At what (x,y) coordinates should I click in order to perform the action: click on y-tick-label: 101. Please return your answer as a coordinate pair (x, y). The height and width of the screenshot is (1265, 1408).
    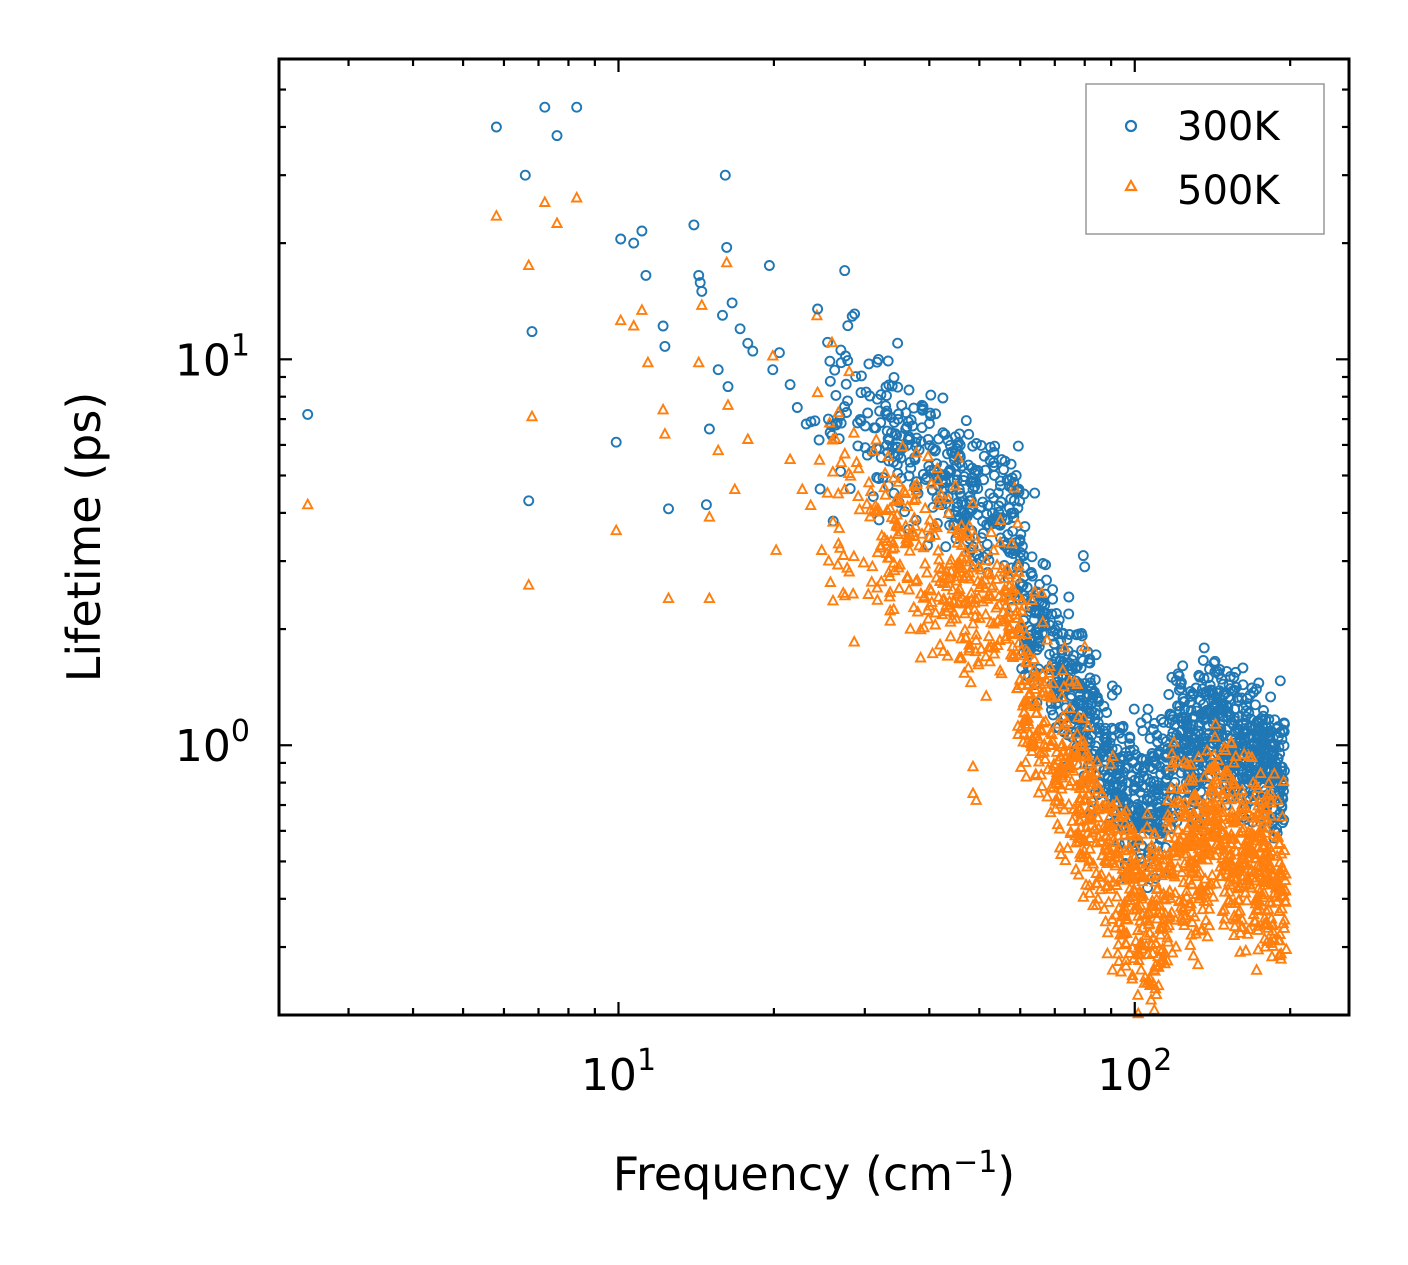
    Looking at the image, I should click on (212, 357).